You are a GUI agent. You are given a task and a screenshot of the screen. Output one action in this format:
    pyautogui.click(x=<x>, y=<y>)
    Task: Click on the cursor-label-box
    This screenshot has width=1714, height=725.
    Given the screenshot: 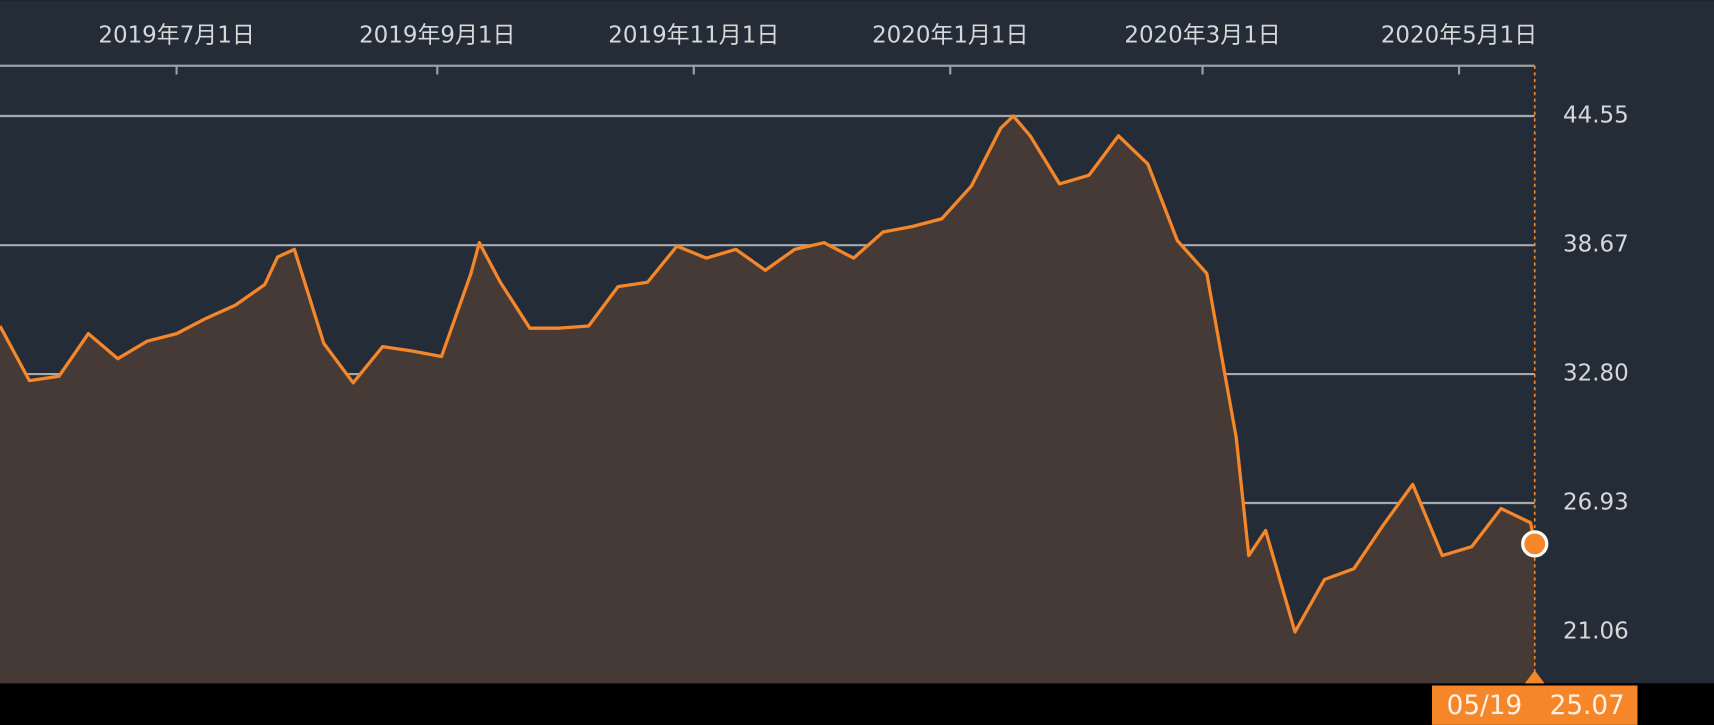 What is the action you would take?
    pyautogui.click(x=1534, y=705)
    